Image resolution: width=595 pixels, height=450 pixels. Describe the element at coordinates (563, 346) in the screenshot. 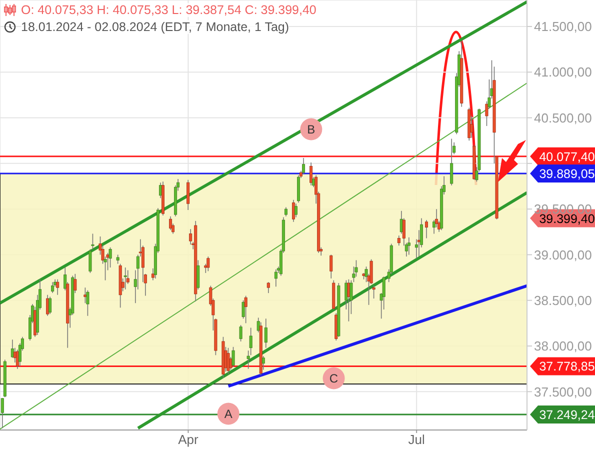

I see `y-tick-label: 38.000,00` at that location.